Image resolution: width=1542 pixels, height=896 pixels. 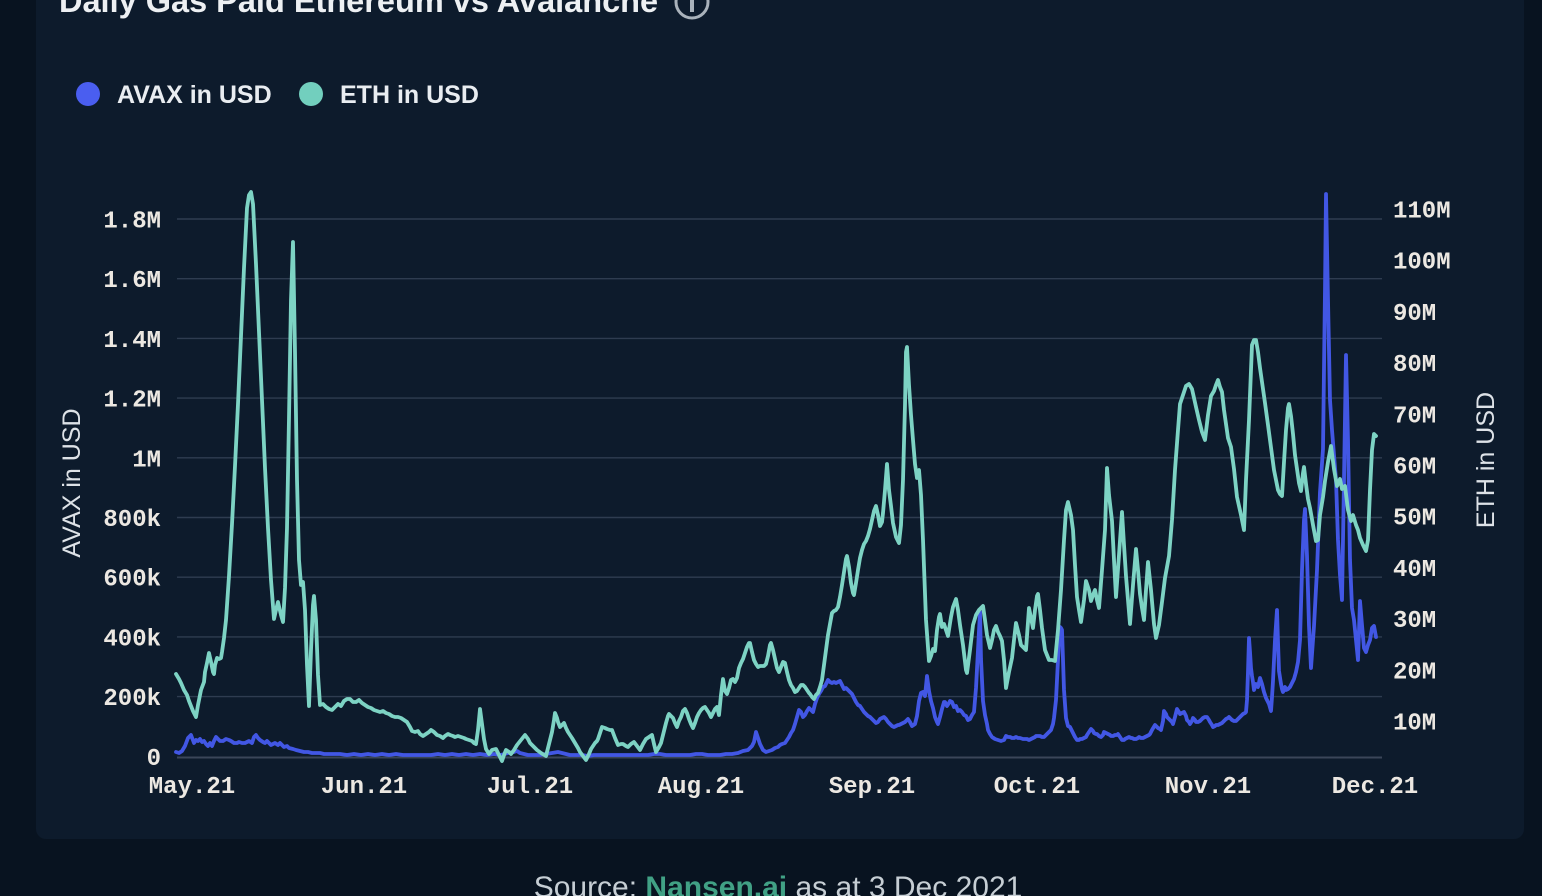 What do you see at coordinates (154, 759) in the screenshot?
I see `svg-text: 0` at bounding box center [154, 759].